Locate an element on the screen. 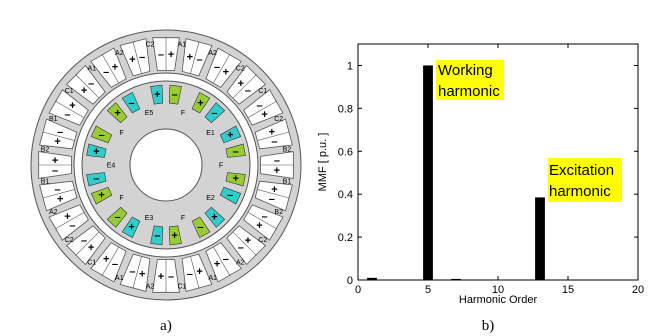  excitation-highlight is located at coordinates (585, 180).